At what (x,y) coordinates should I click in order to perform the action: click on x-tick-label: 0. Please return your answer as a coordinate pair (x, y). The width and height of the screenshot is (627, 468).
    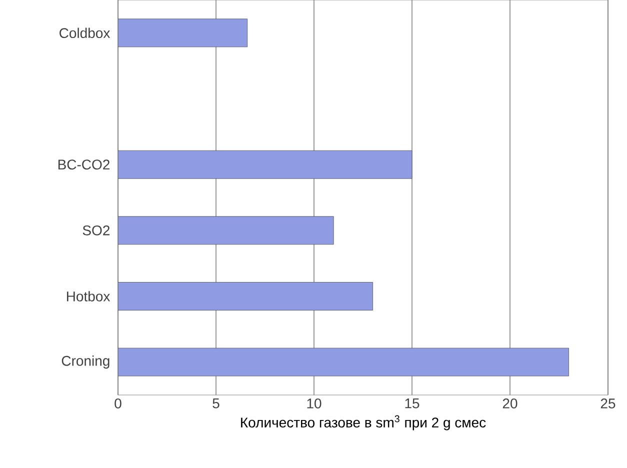
    Looking at the image, I should click on (118, 403).